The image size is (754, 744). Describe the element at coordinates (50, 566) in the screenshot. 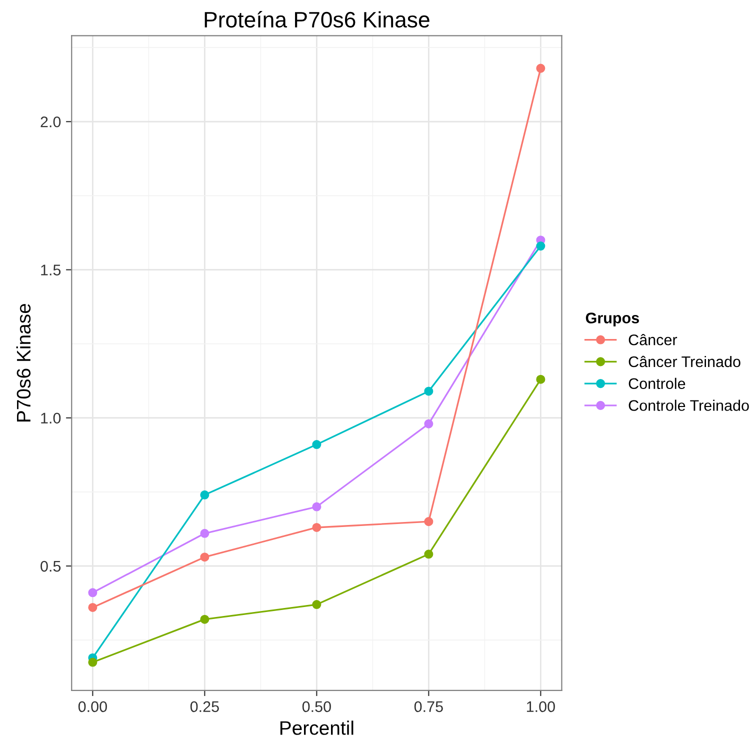

I see `y-tick-label: 0.5` at that location.